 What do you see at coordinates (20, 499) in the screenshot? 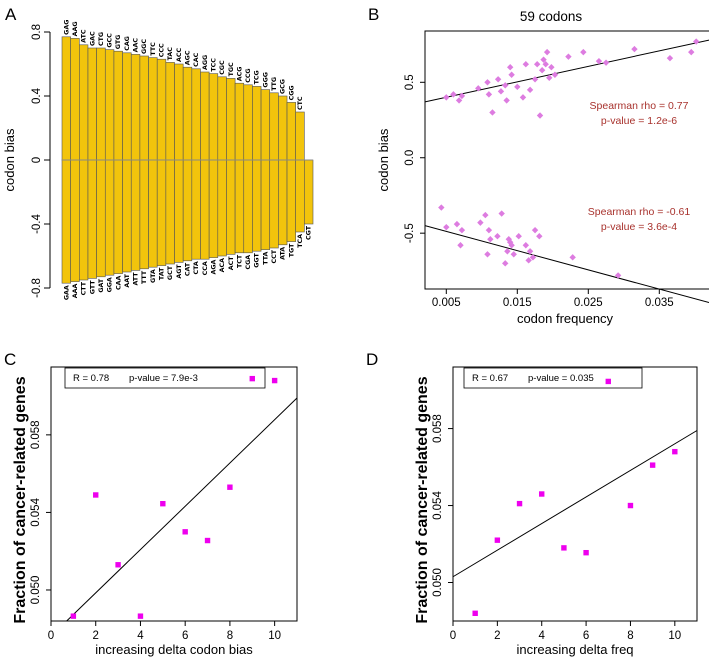
I see `y-axis-label: Fraction of cancer-related genes` at bounding box center [20, 499].